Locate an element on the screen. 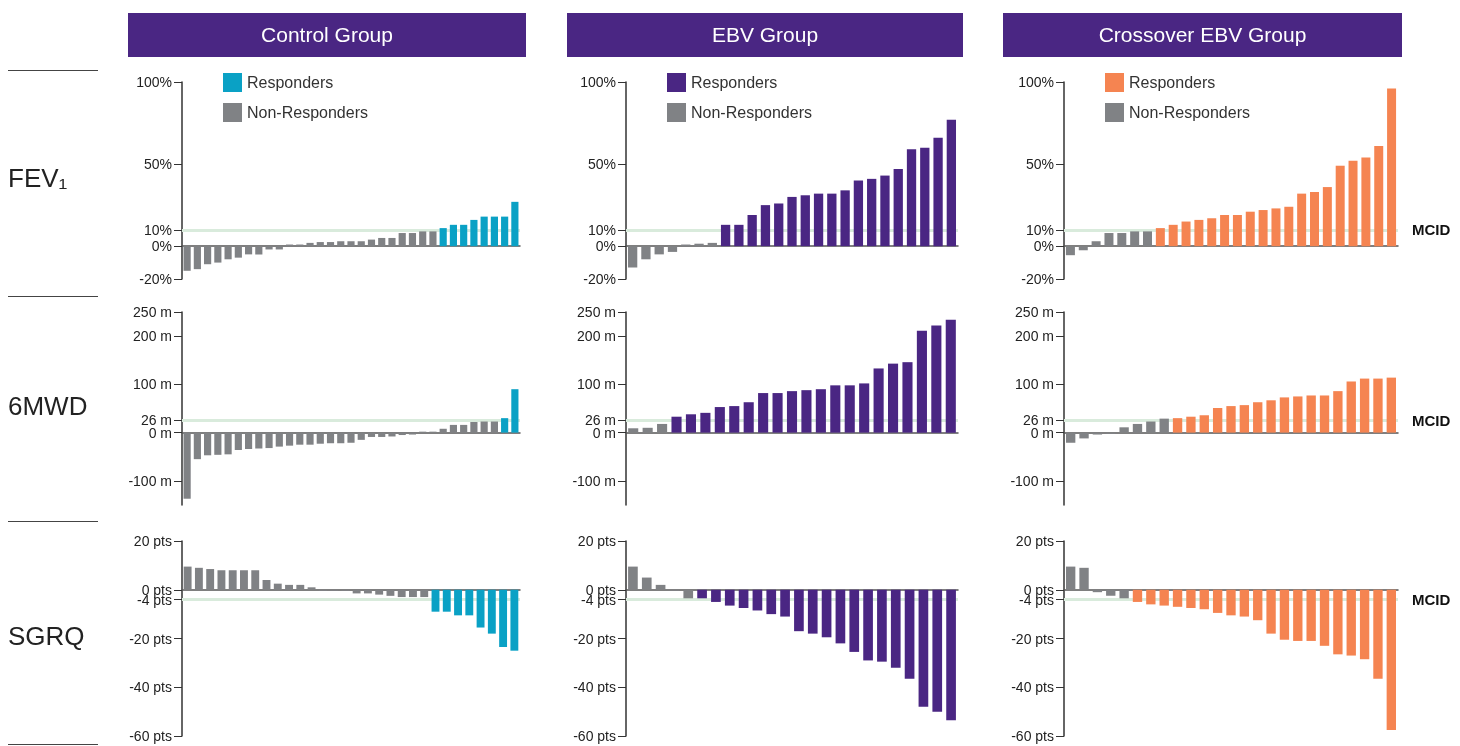  y-tick-label: 200 m is located at coordinates (152, 336).